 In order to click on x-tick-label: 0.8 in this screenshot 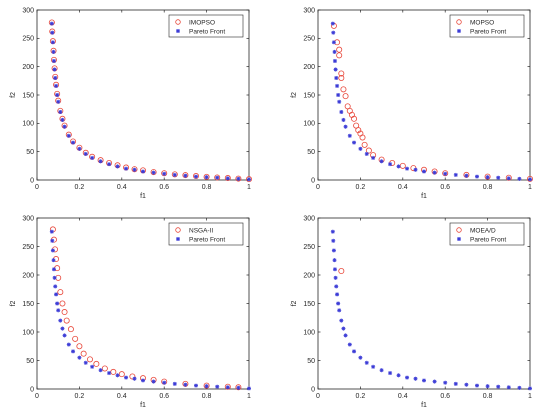, I will do `click(207, 187)`.